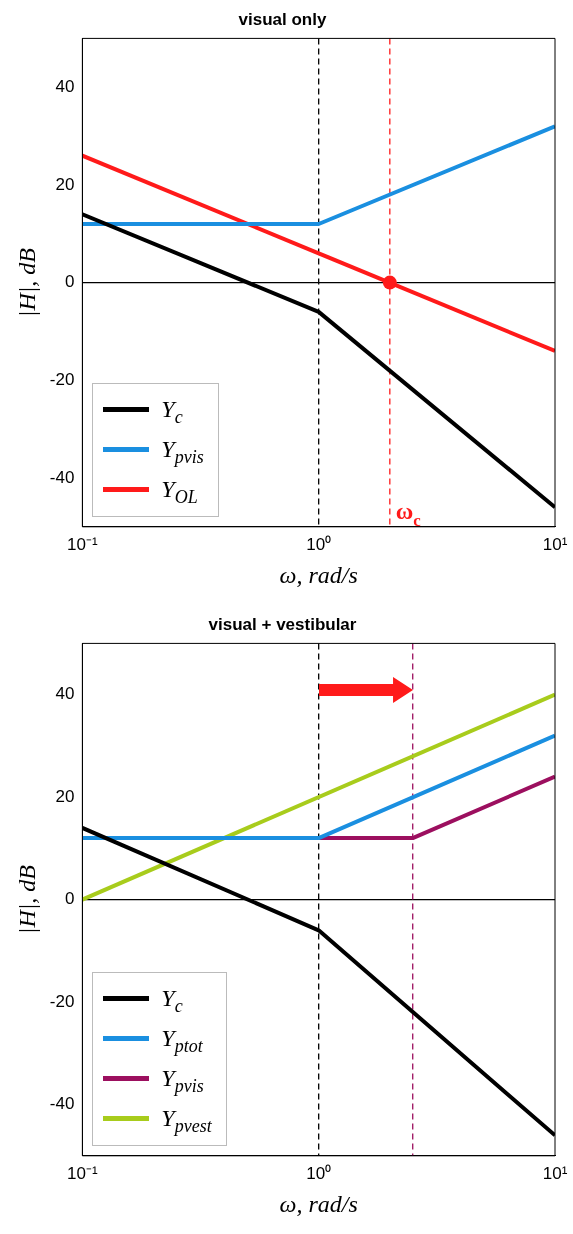 The image size is (573, 1234). I want to click on legend-label: Y$_{OL}$, so click(179, 492).